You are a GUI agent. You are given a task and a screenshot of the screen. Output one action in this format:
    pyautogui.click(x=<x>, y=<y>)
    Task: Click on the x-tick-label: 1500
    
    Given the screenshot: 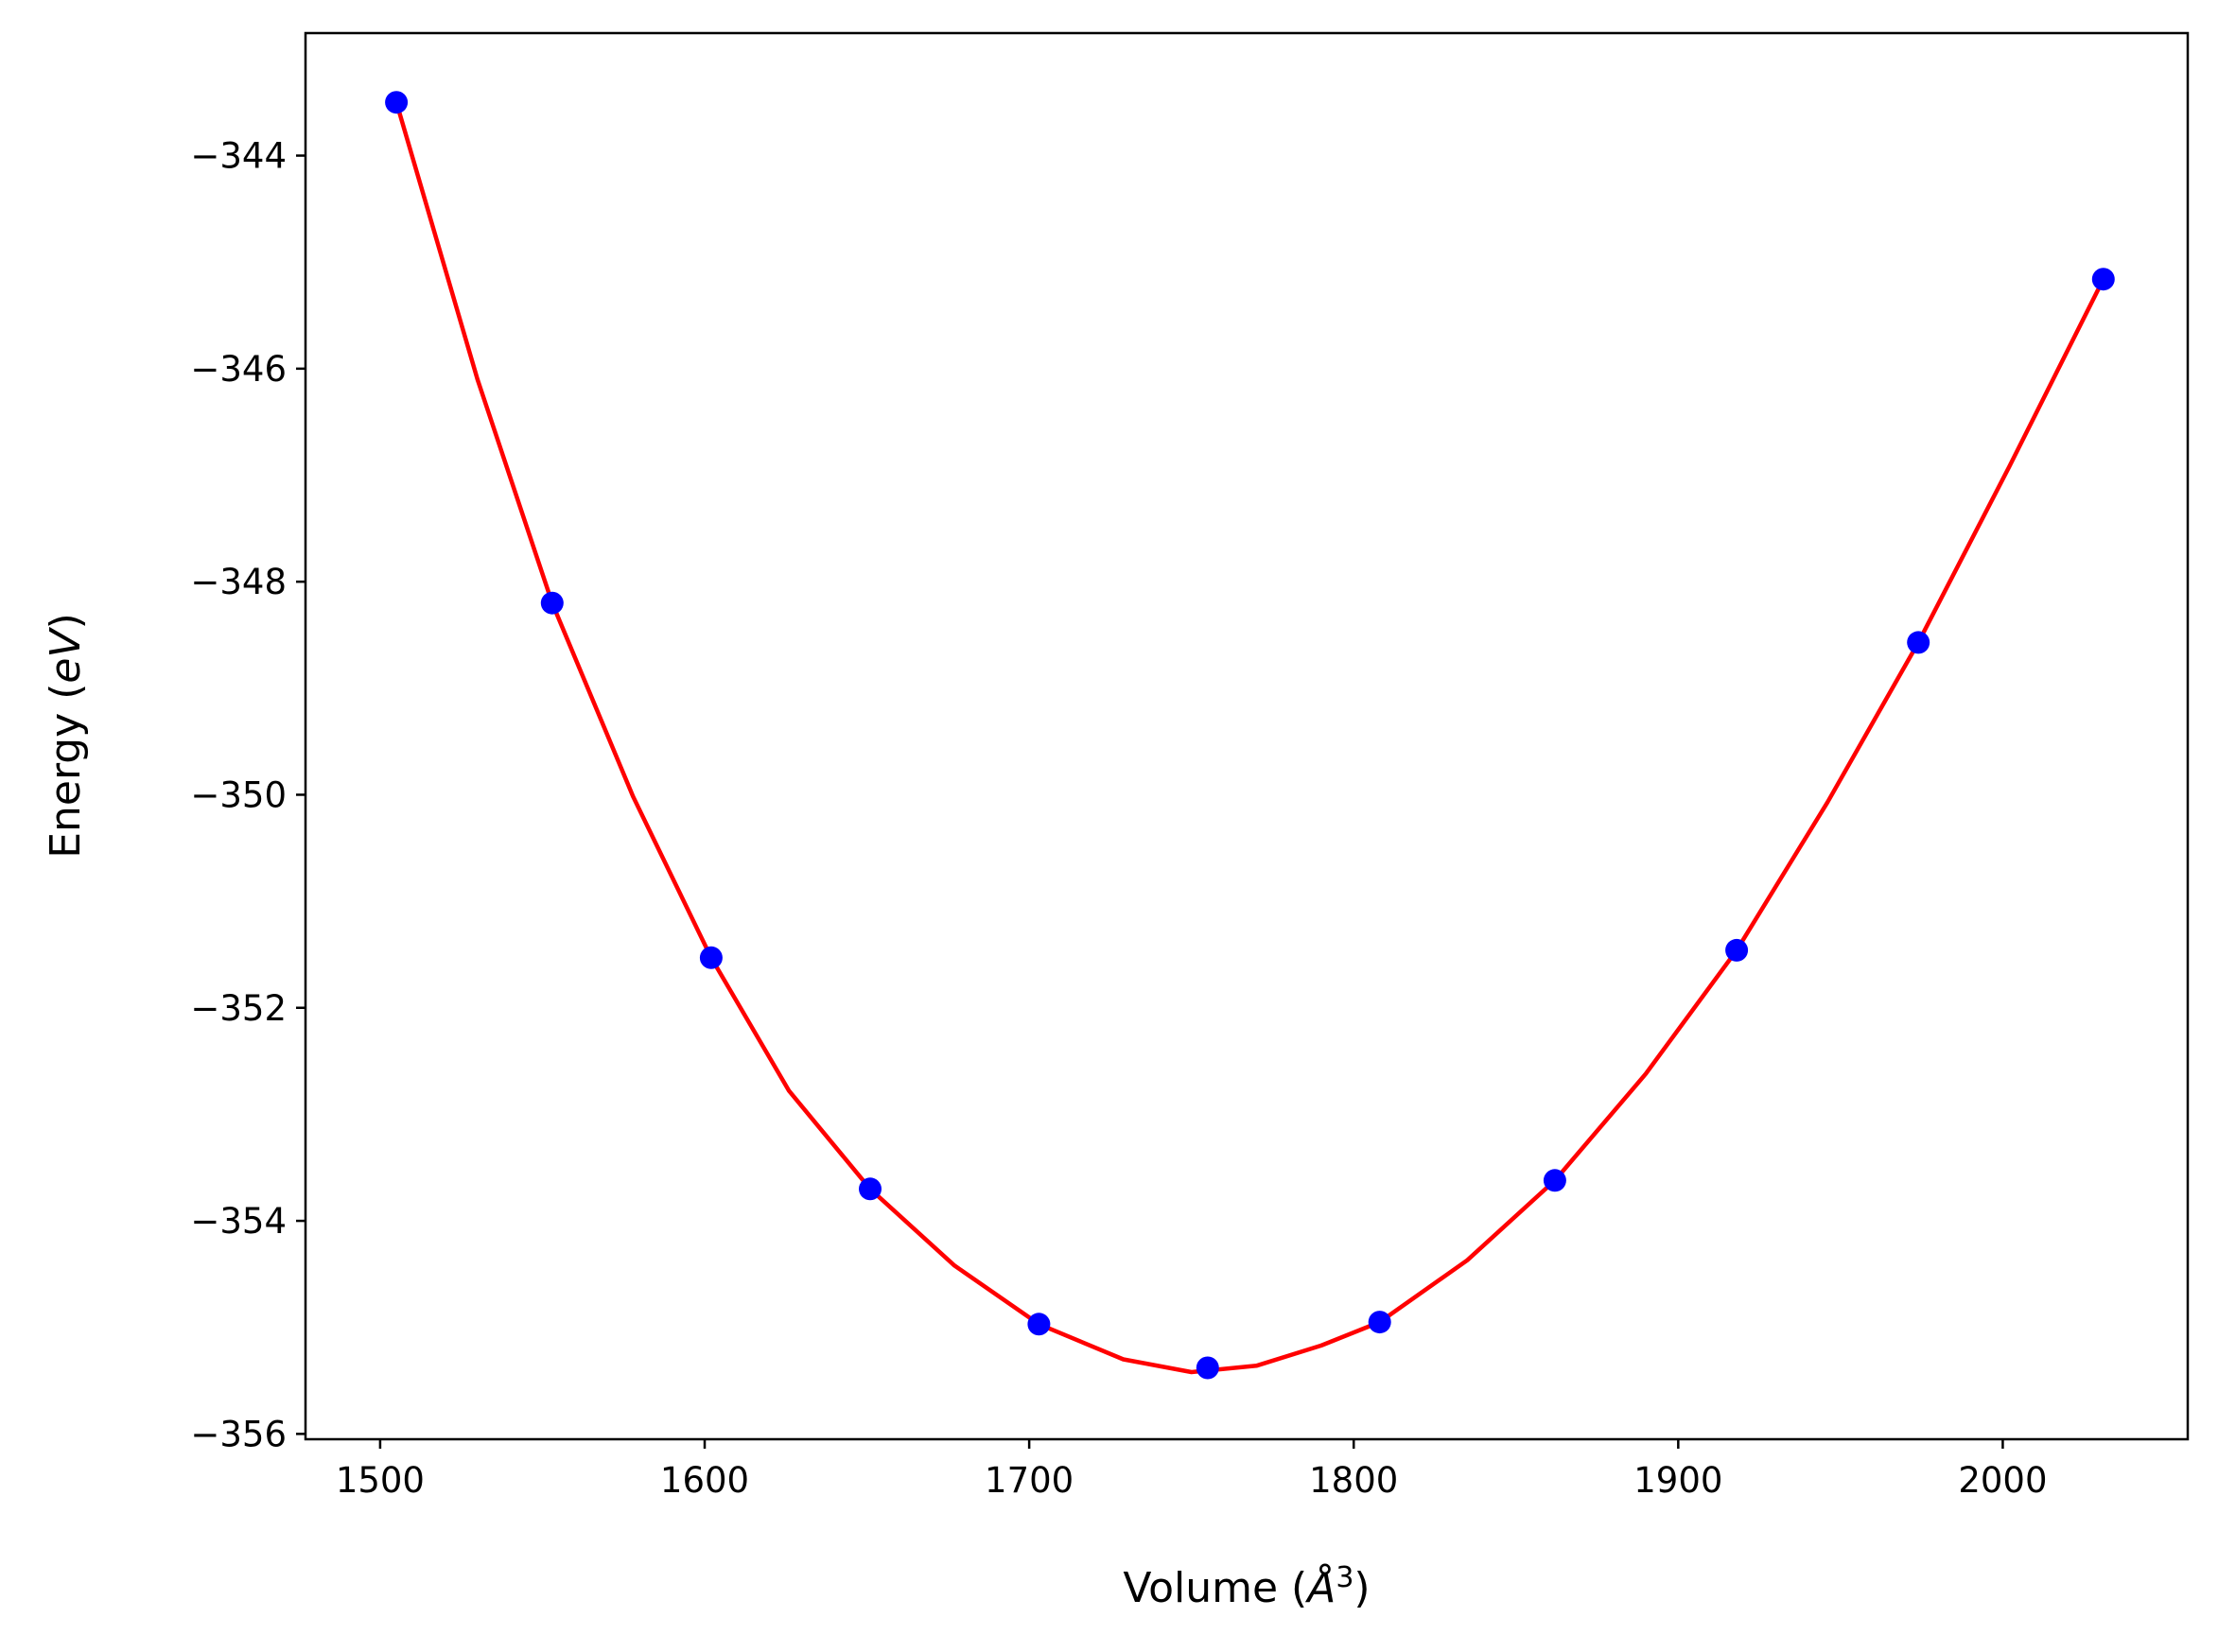 What is the action you would take?
    pyautogui.click(x=380, y=1481)
    